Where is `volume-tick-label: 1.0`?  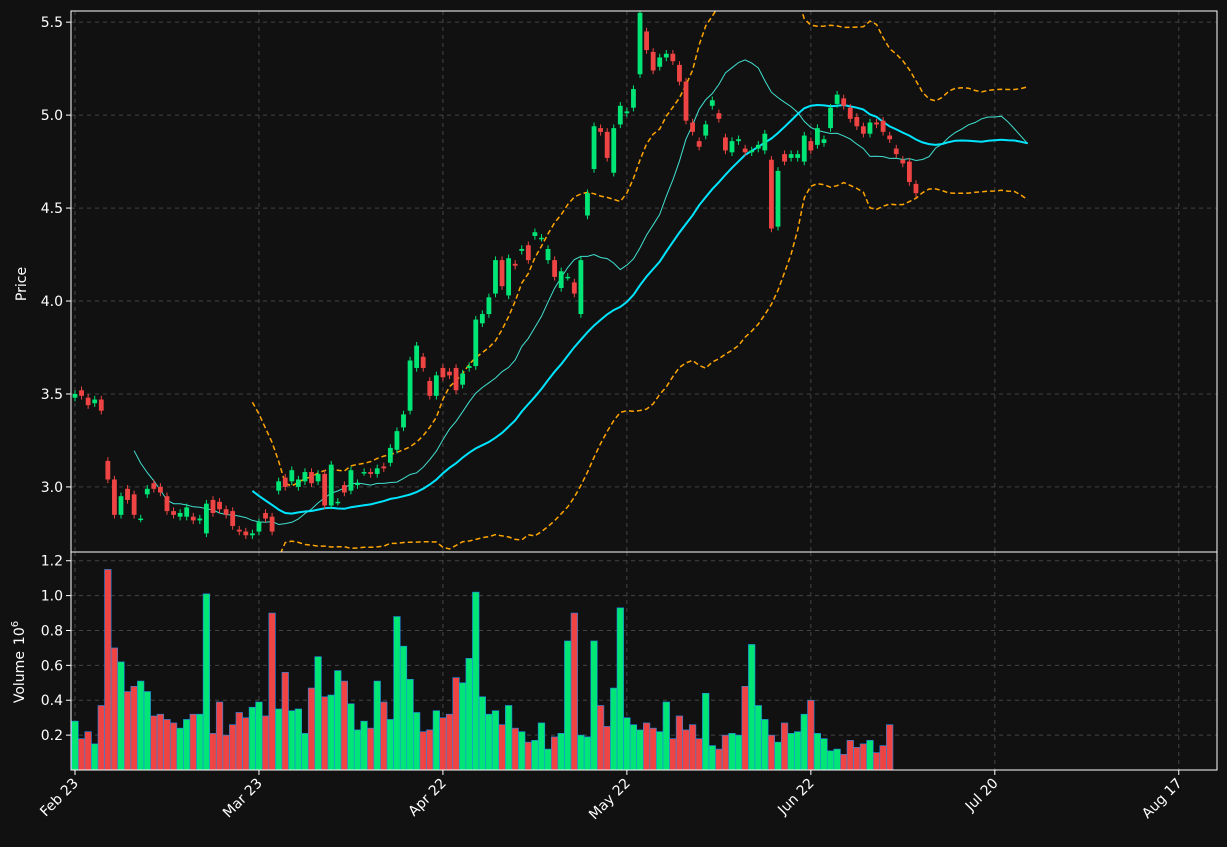 volume-tick-label: 1.0 is located at coordinates (52, 597).